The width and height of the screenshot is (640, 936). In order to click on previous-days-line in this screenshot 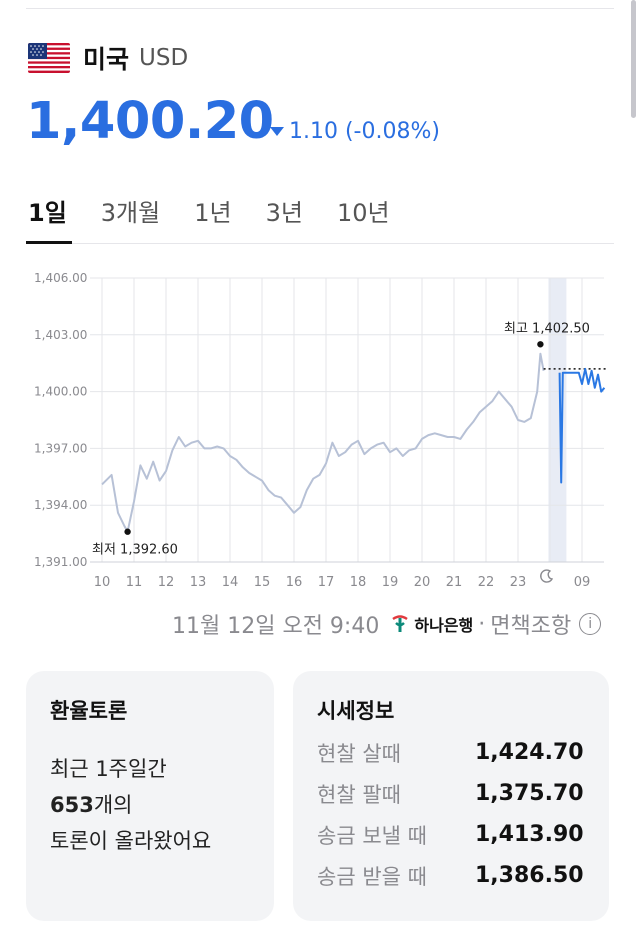, I will do `click(323, 442)`.